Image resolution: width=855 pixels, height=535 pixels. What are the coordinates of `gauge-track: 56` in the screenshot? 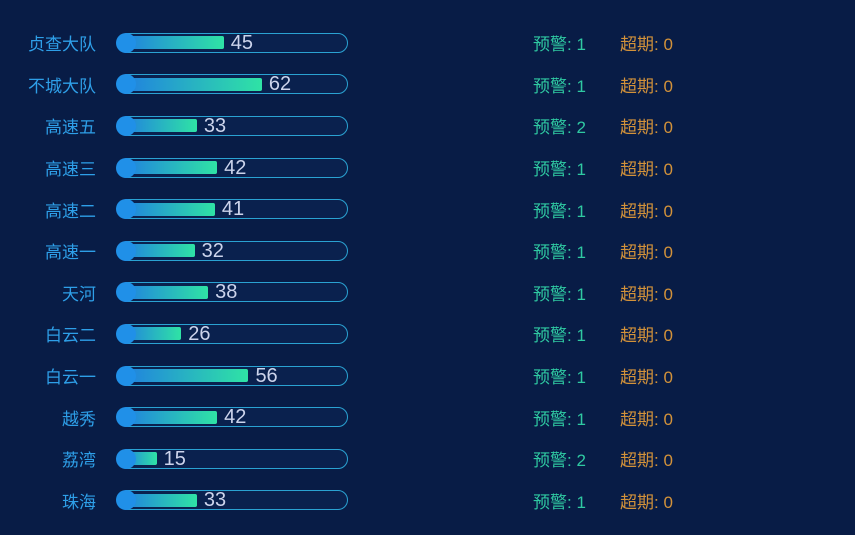 It's located at (233, 375).